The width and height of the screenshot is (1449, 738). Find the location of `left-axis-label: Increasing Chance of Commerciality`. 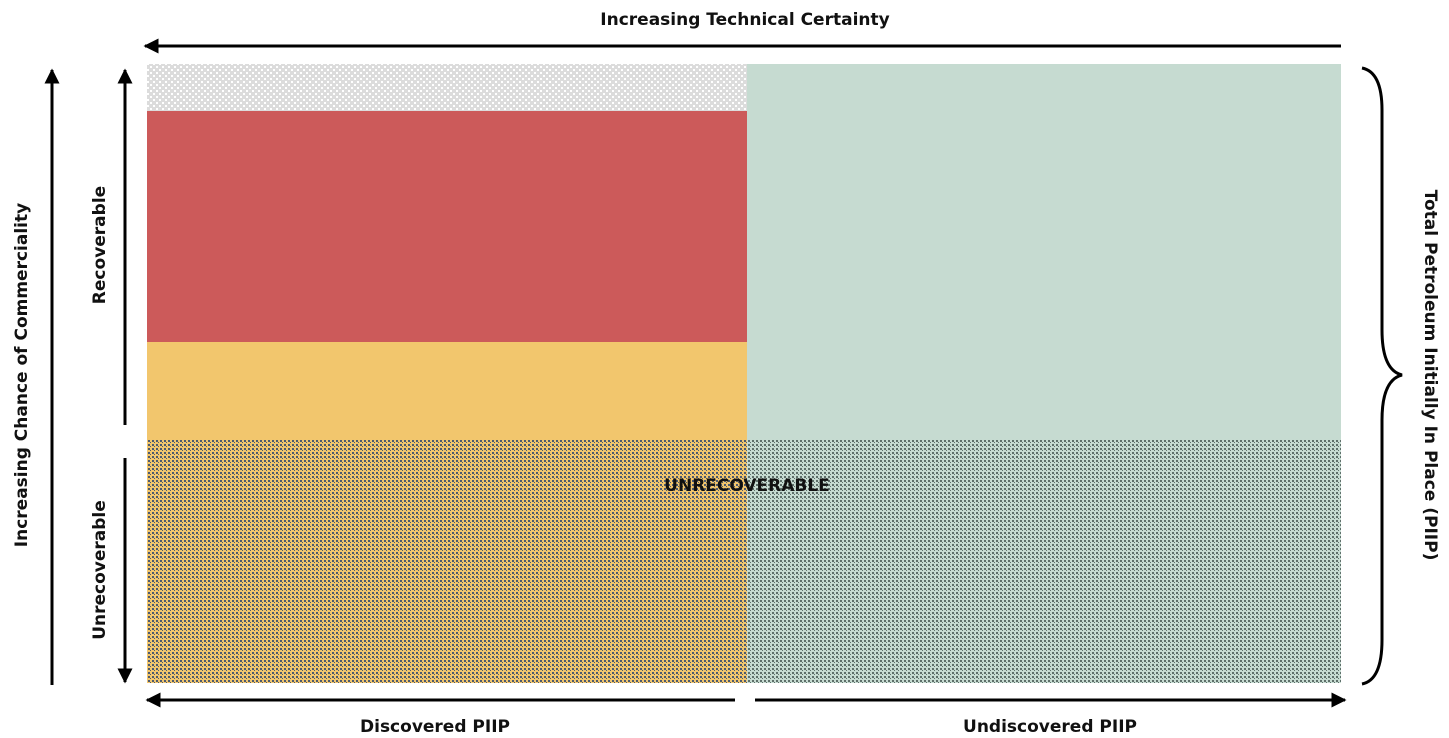

left-axis-label: Increasing Chance of Commerciality is located at coordinates (22, 375).